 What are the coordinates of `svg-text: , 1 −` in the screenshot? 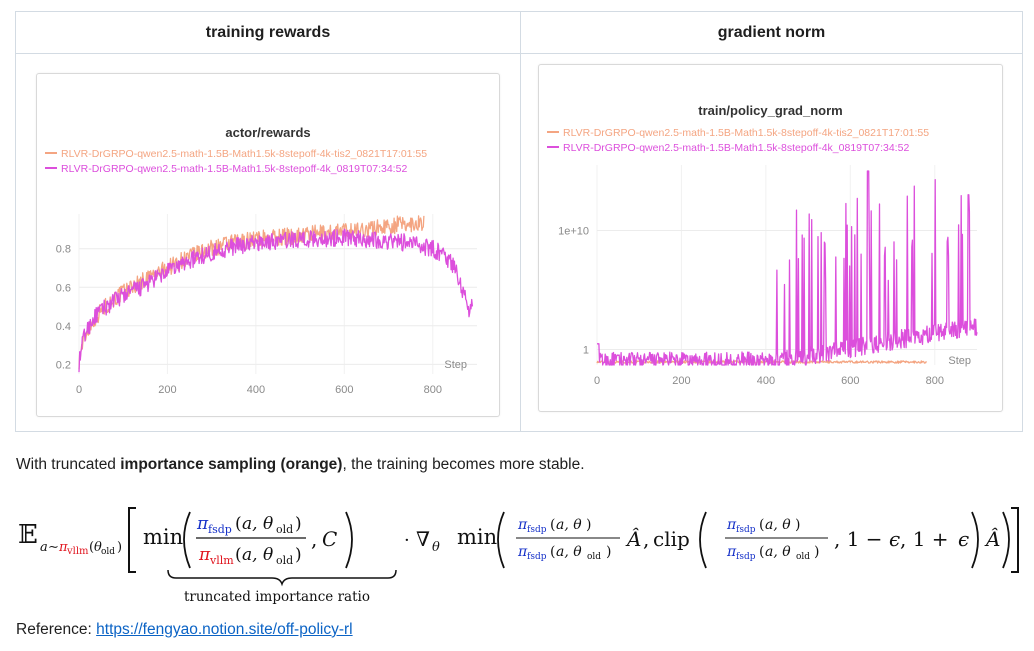 It's located at (858, 539).